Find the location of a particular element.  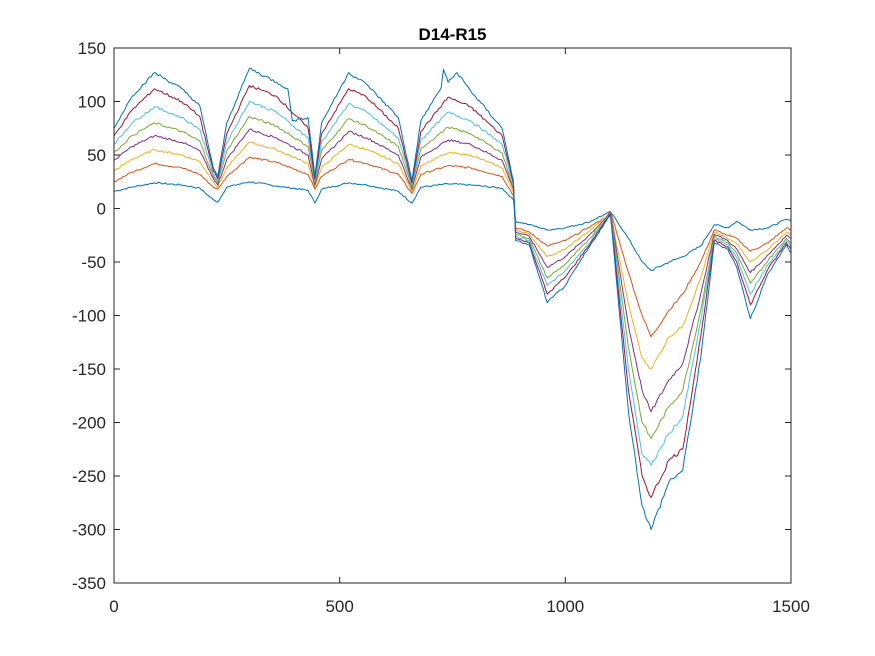

y-tick-label: -250 is located at coordinates (89, 476).